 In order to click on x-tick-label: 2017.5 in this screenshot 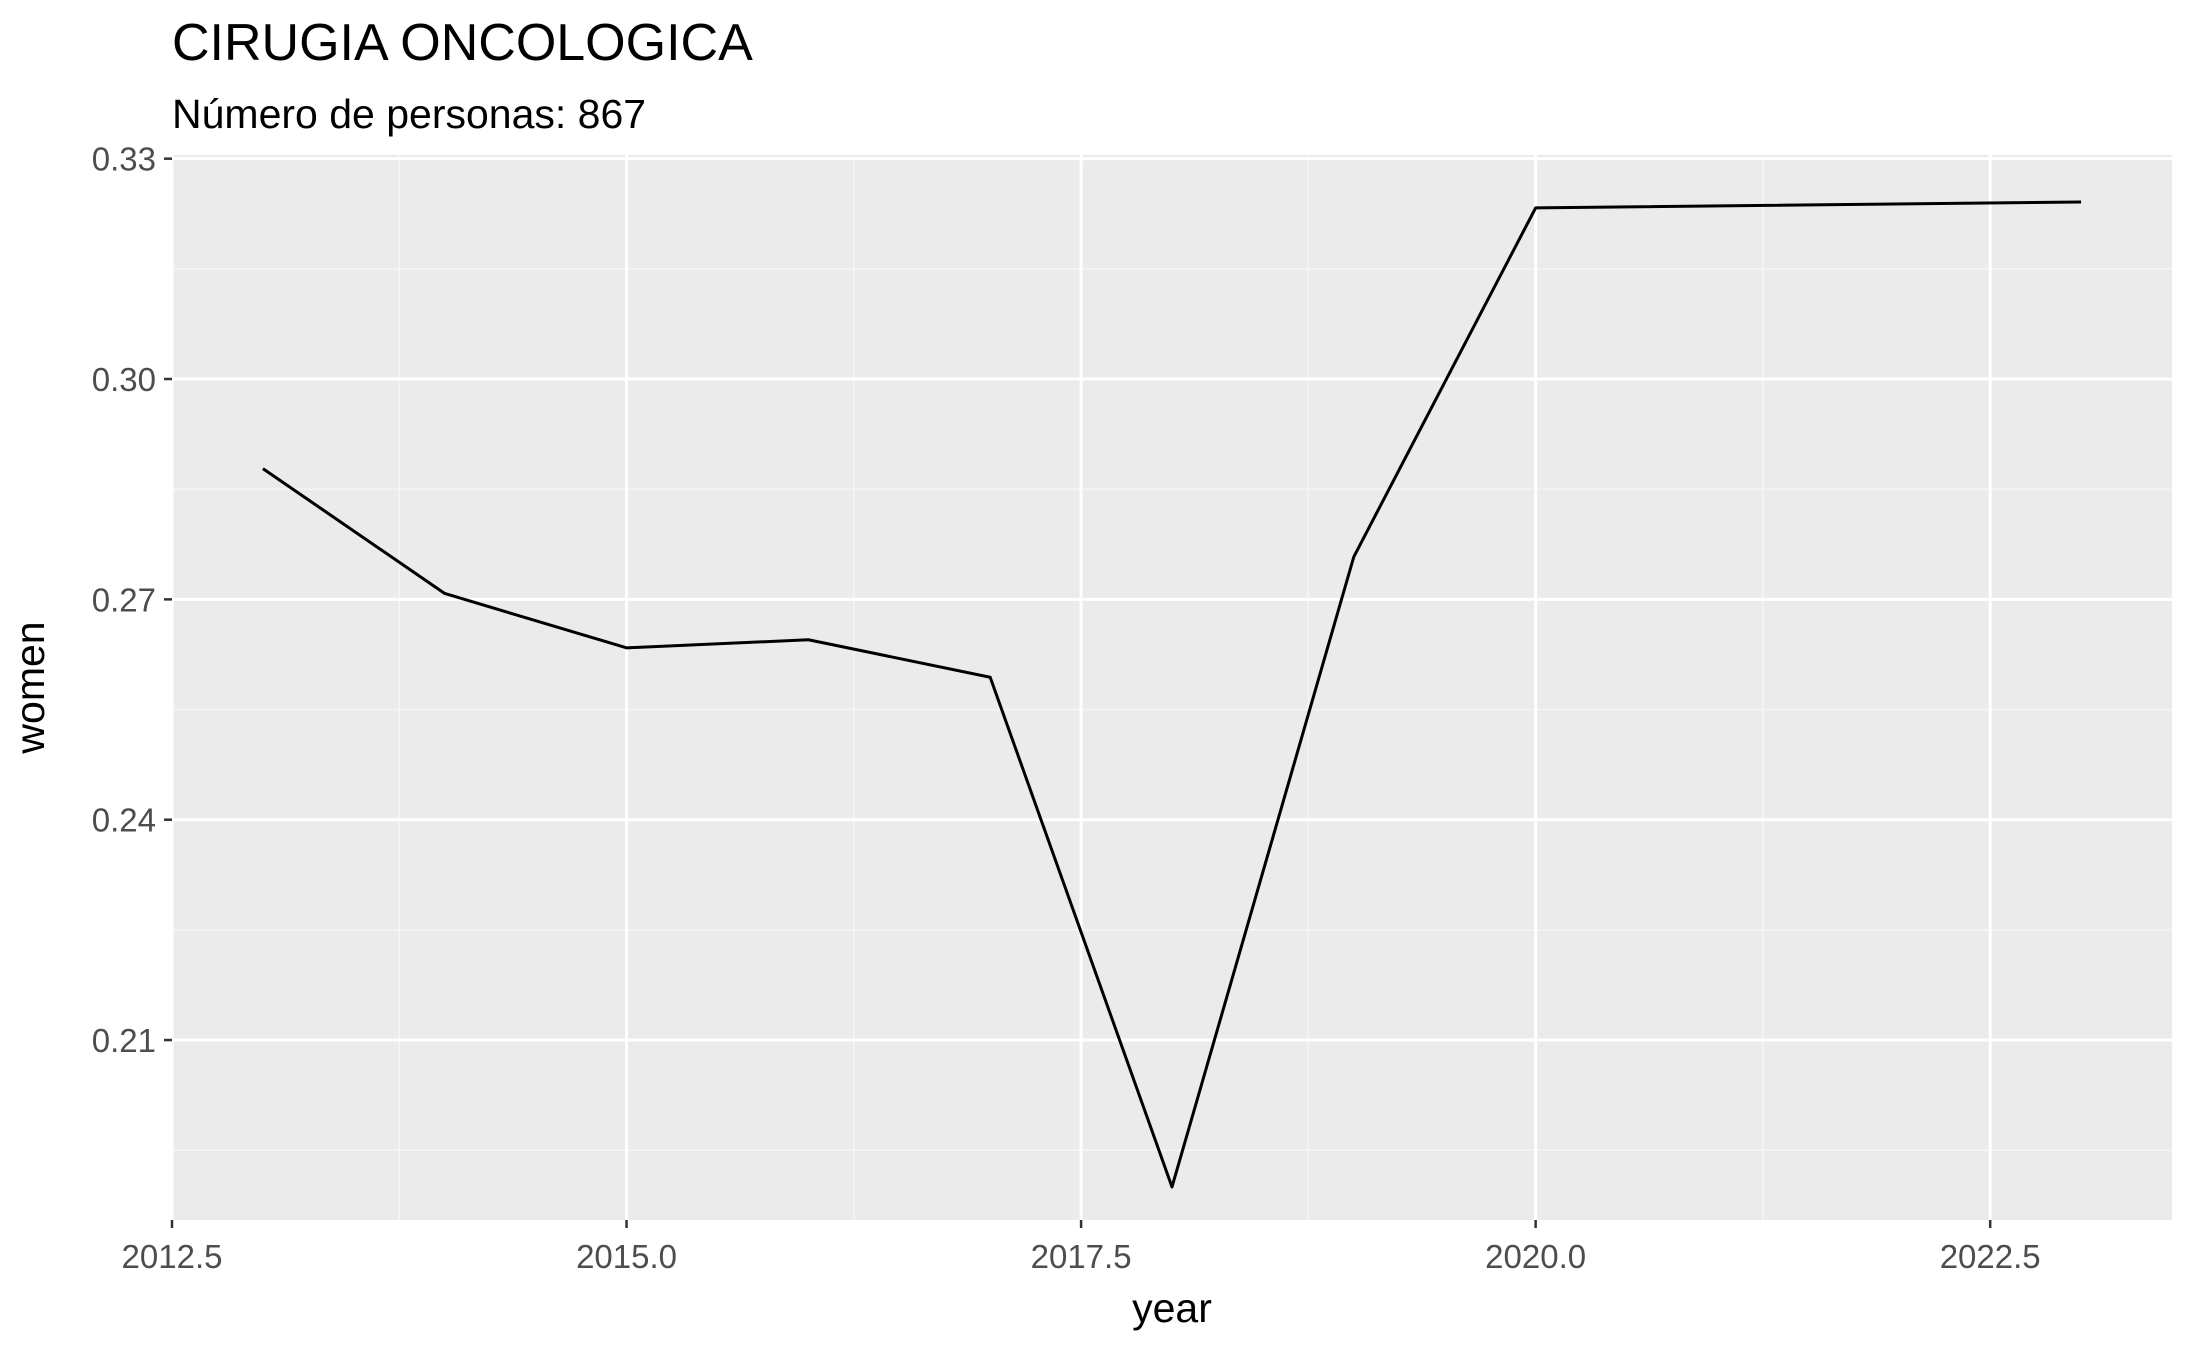, I will do `click(1081, 1256)`.